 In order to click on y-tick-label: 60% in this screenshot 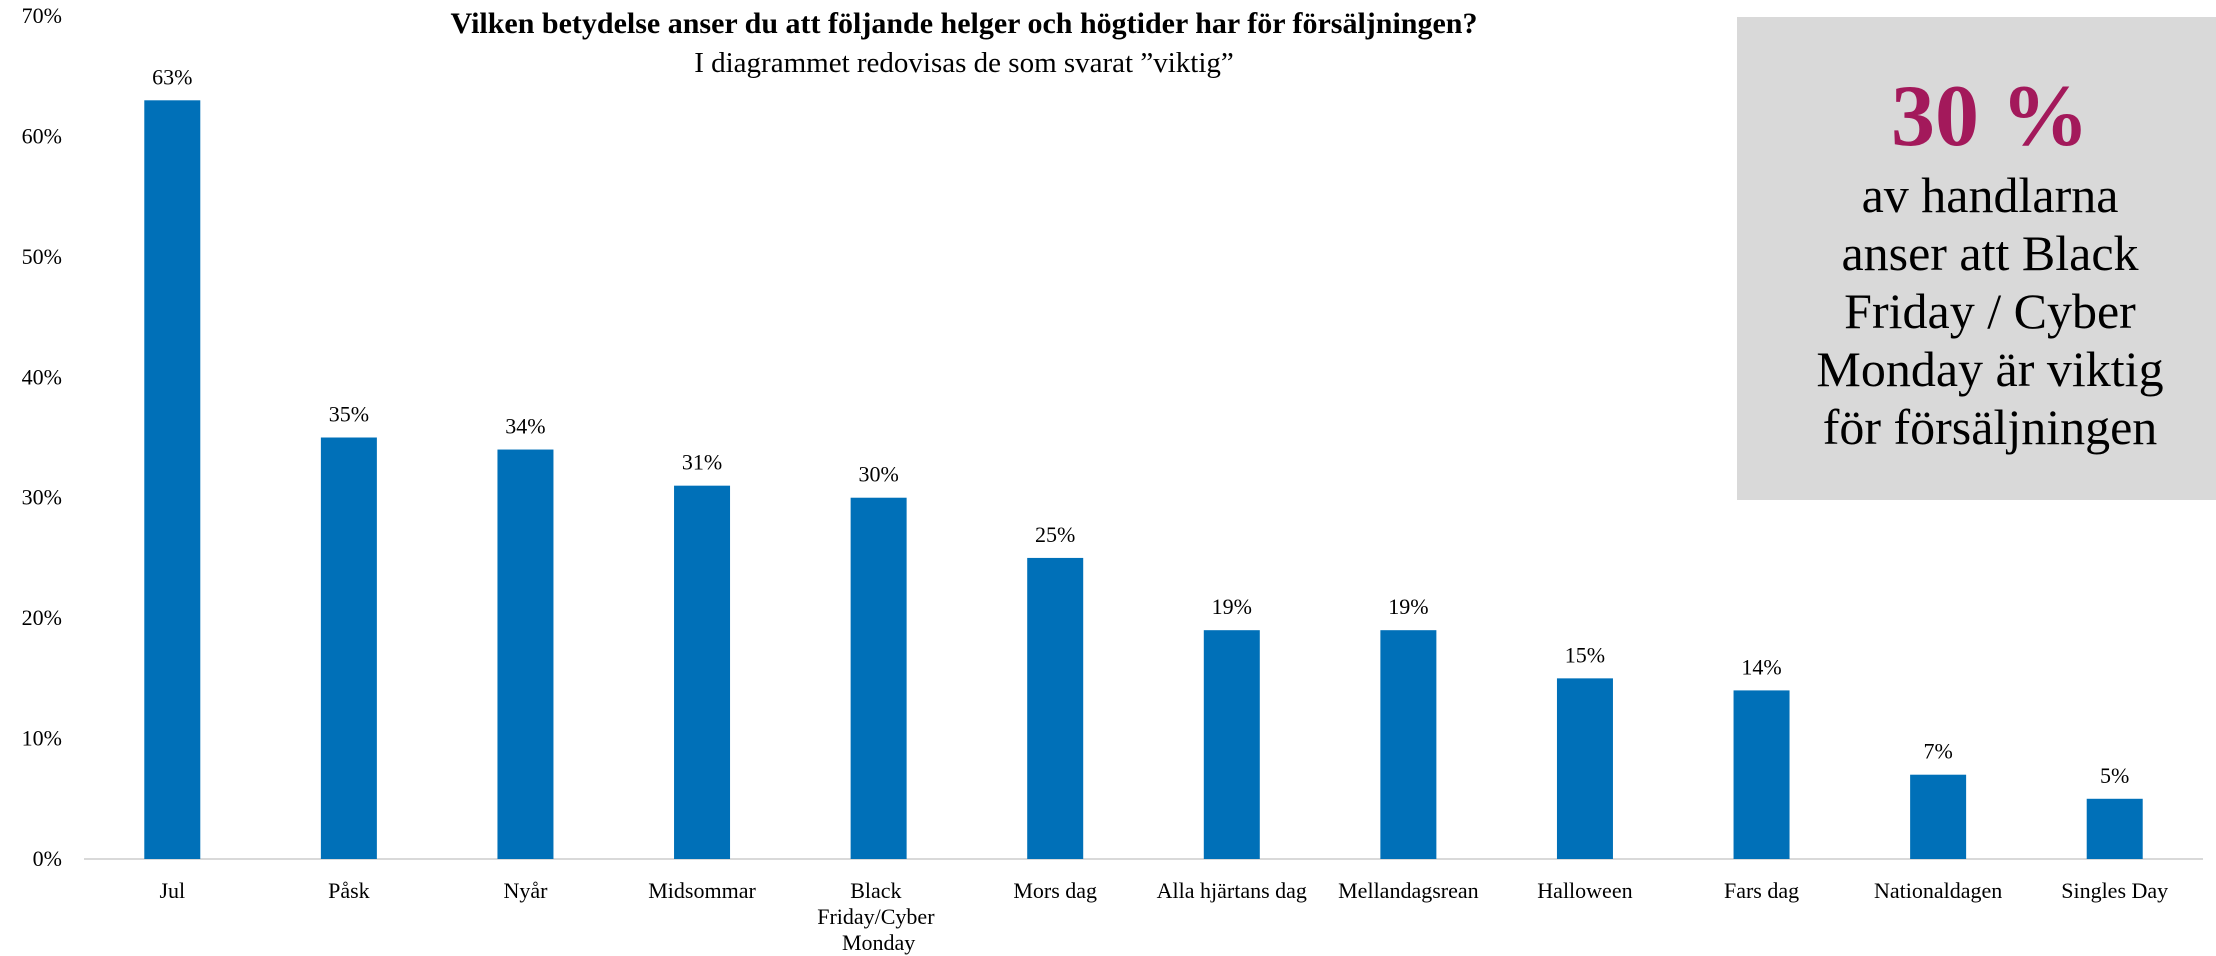, I will do `click(42, 135)`.